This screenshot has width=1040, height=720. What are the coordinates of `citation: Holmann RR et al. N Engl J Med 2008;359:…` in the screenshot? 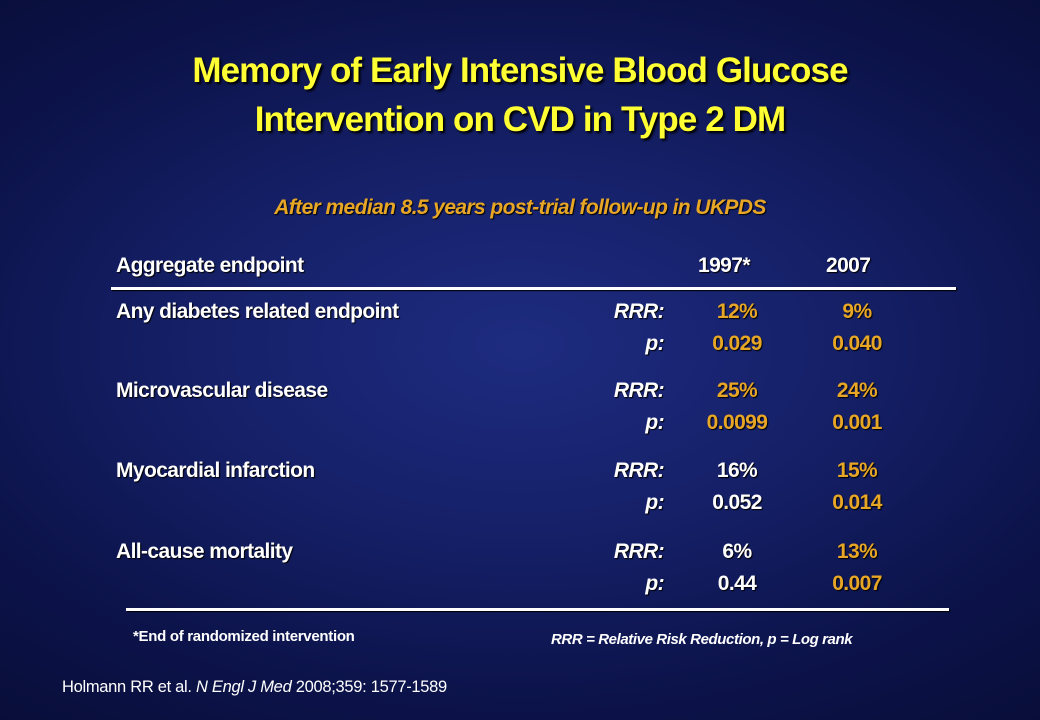 It's located at (254, 687).